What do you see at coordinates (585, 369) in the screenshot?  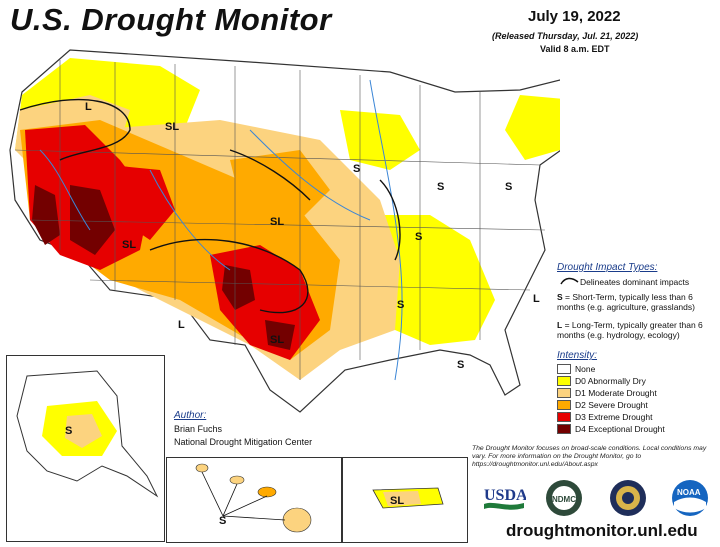 I see `legend-none-label: None` at bounding box center [585, 369].